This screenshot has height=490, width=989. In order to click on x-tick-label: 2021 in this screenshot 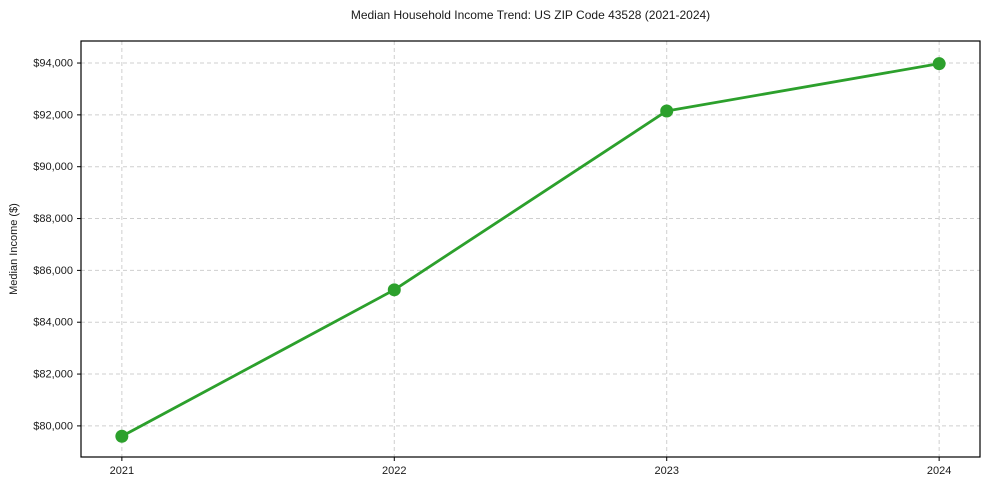, I will do `click(122, 471)`.